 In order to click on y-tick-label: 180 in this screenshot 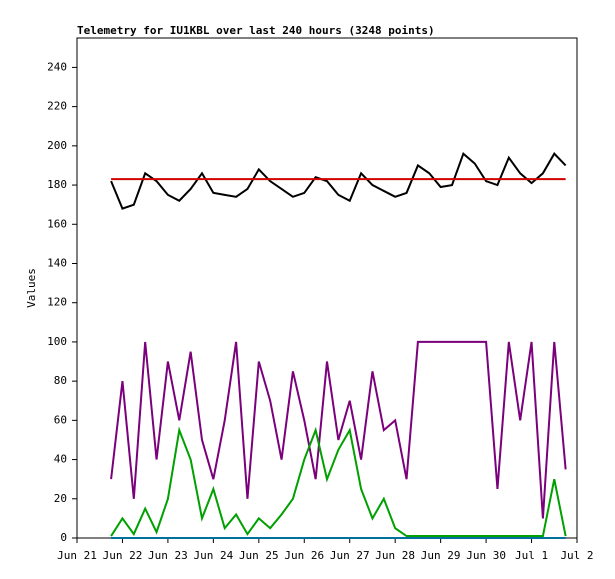, I will do `click(57, 184)`.